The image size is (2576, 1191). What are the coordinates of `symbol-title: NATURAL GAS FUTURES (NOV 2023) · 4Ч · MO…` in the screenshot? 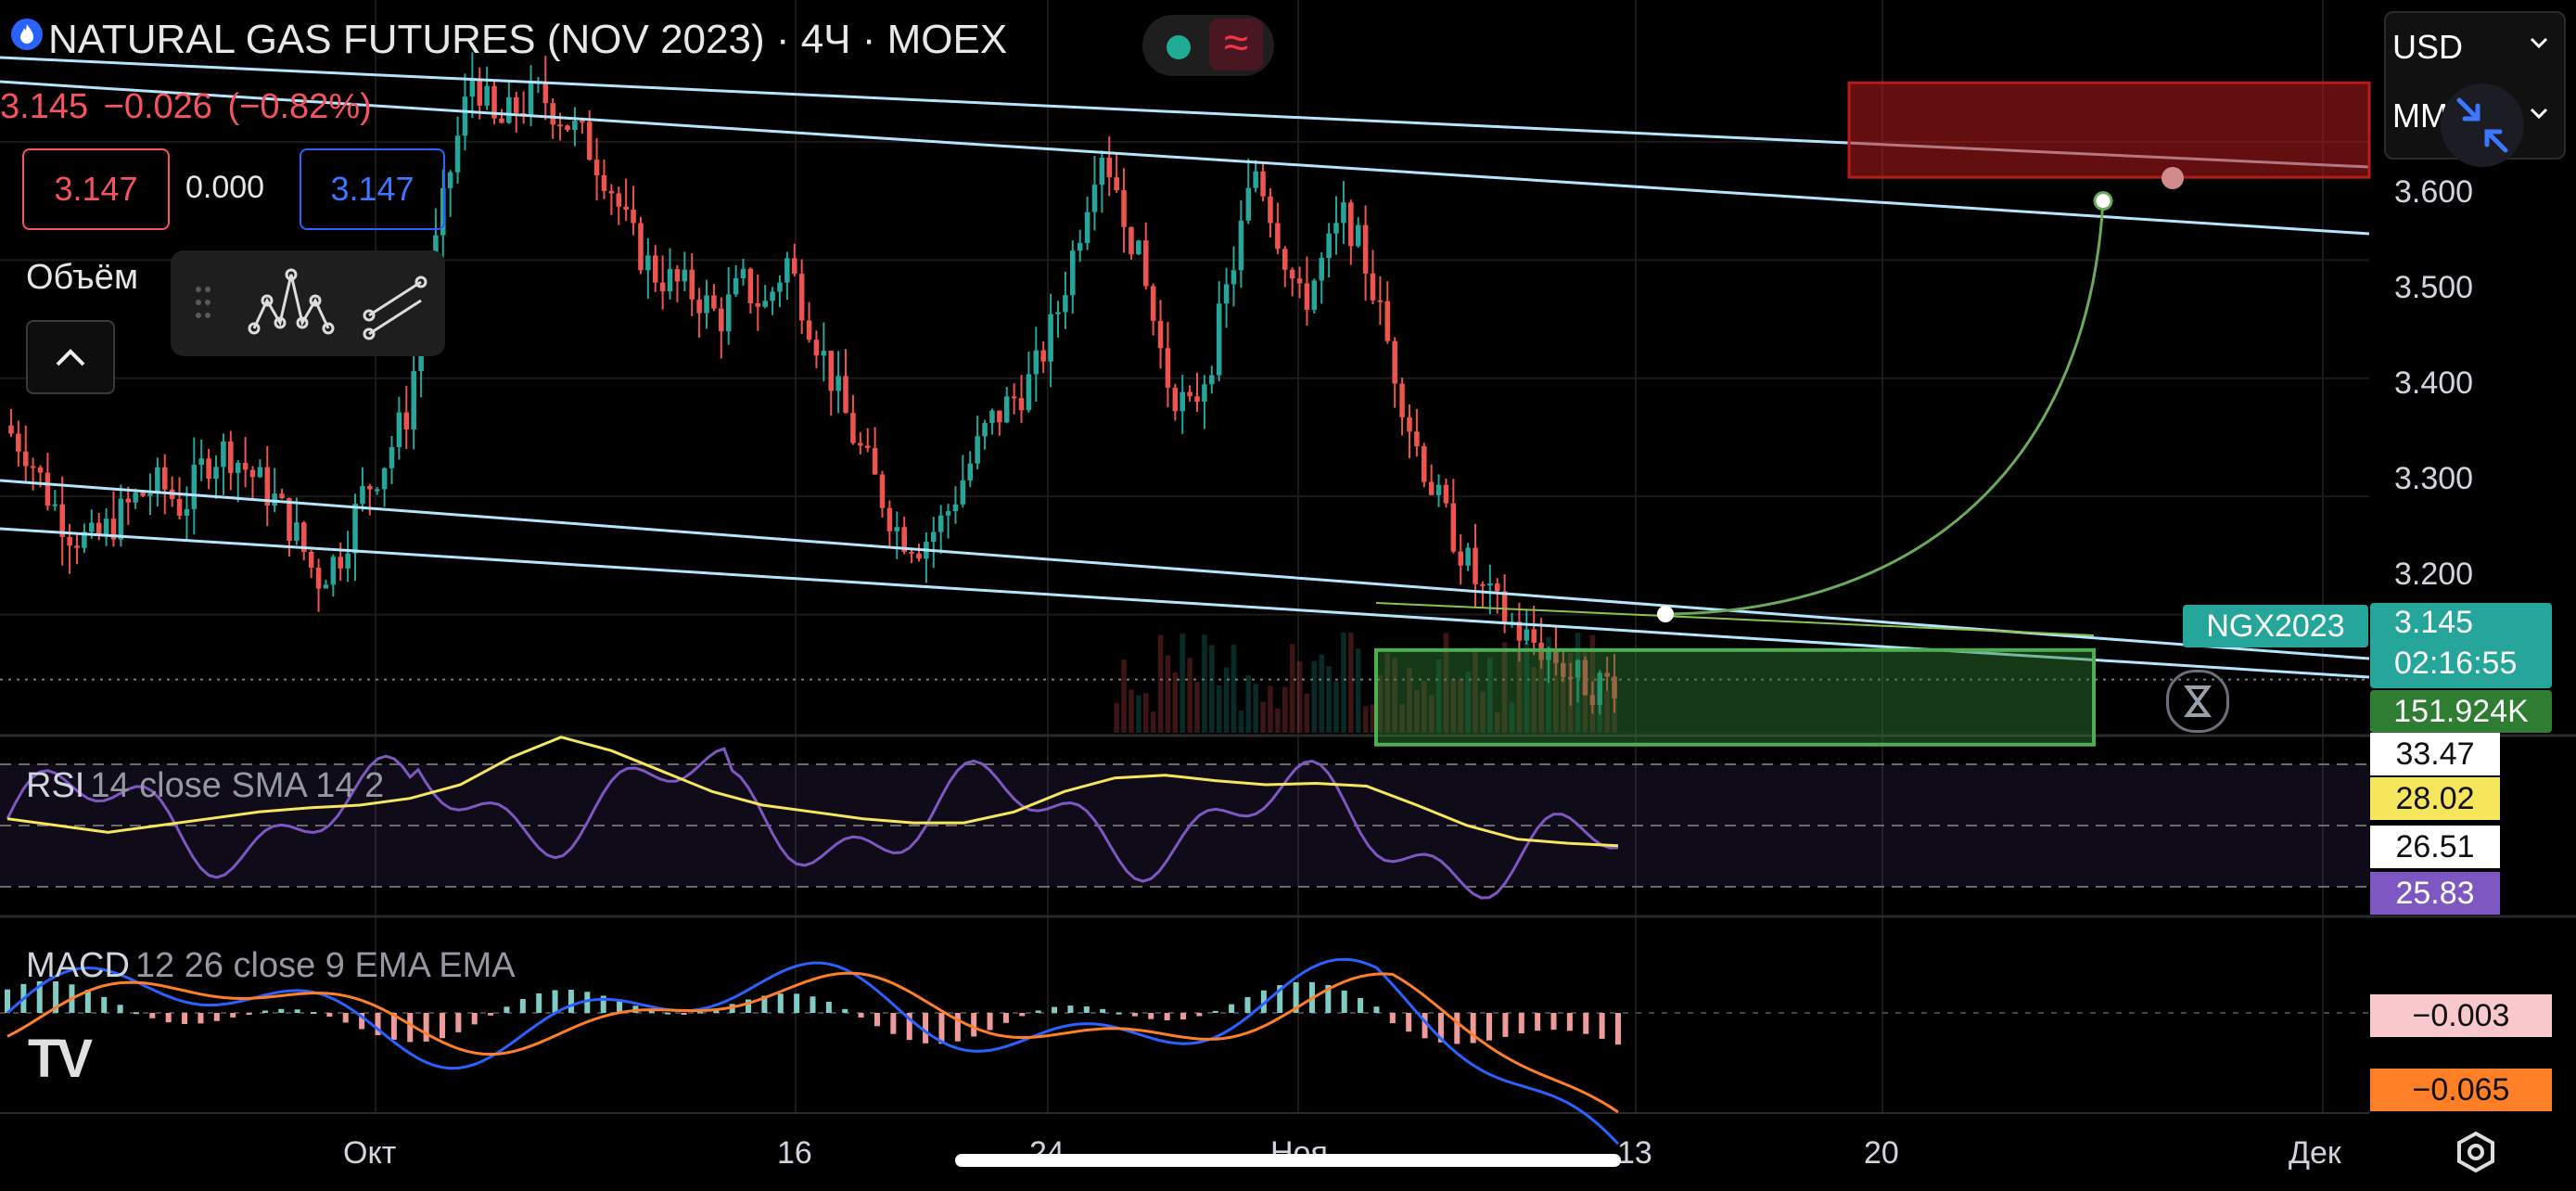 It's located at (528, 39).